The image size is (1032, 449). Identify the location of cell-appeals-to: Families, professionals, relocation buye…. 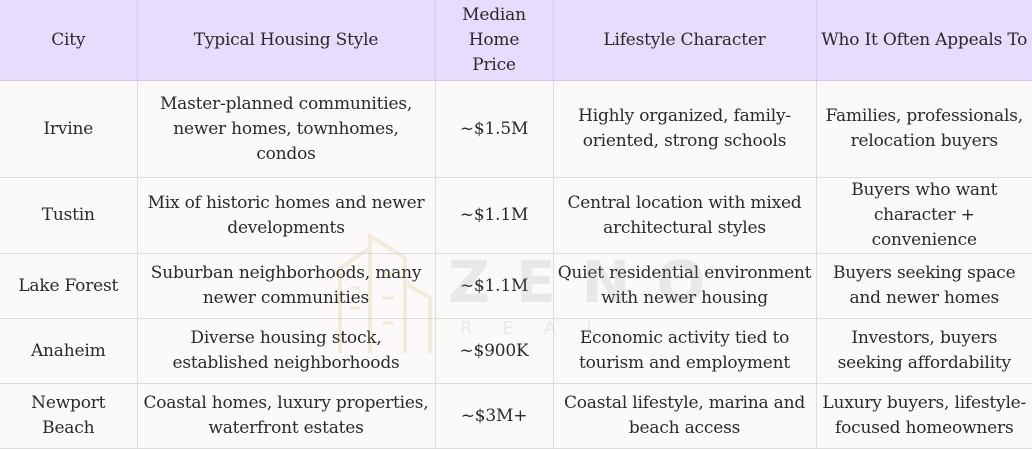
(924, 129).